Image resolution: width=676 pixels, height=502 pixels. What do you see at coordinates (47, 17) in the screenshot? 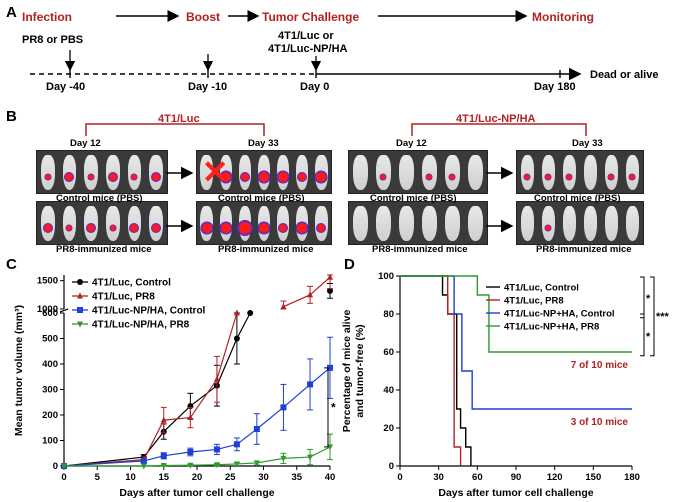
I see `stage-infection: Infection` at bounding box center [47, 17].